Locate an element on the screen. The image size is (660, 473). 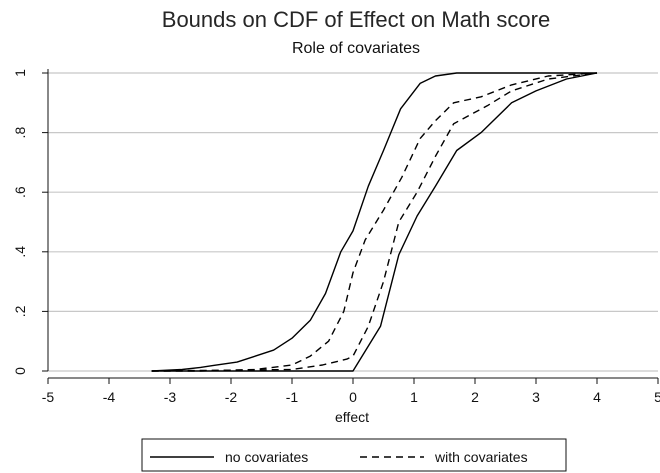
legend-label-no-covariates: no covariates is located at coordinates (266, 457).